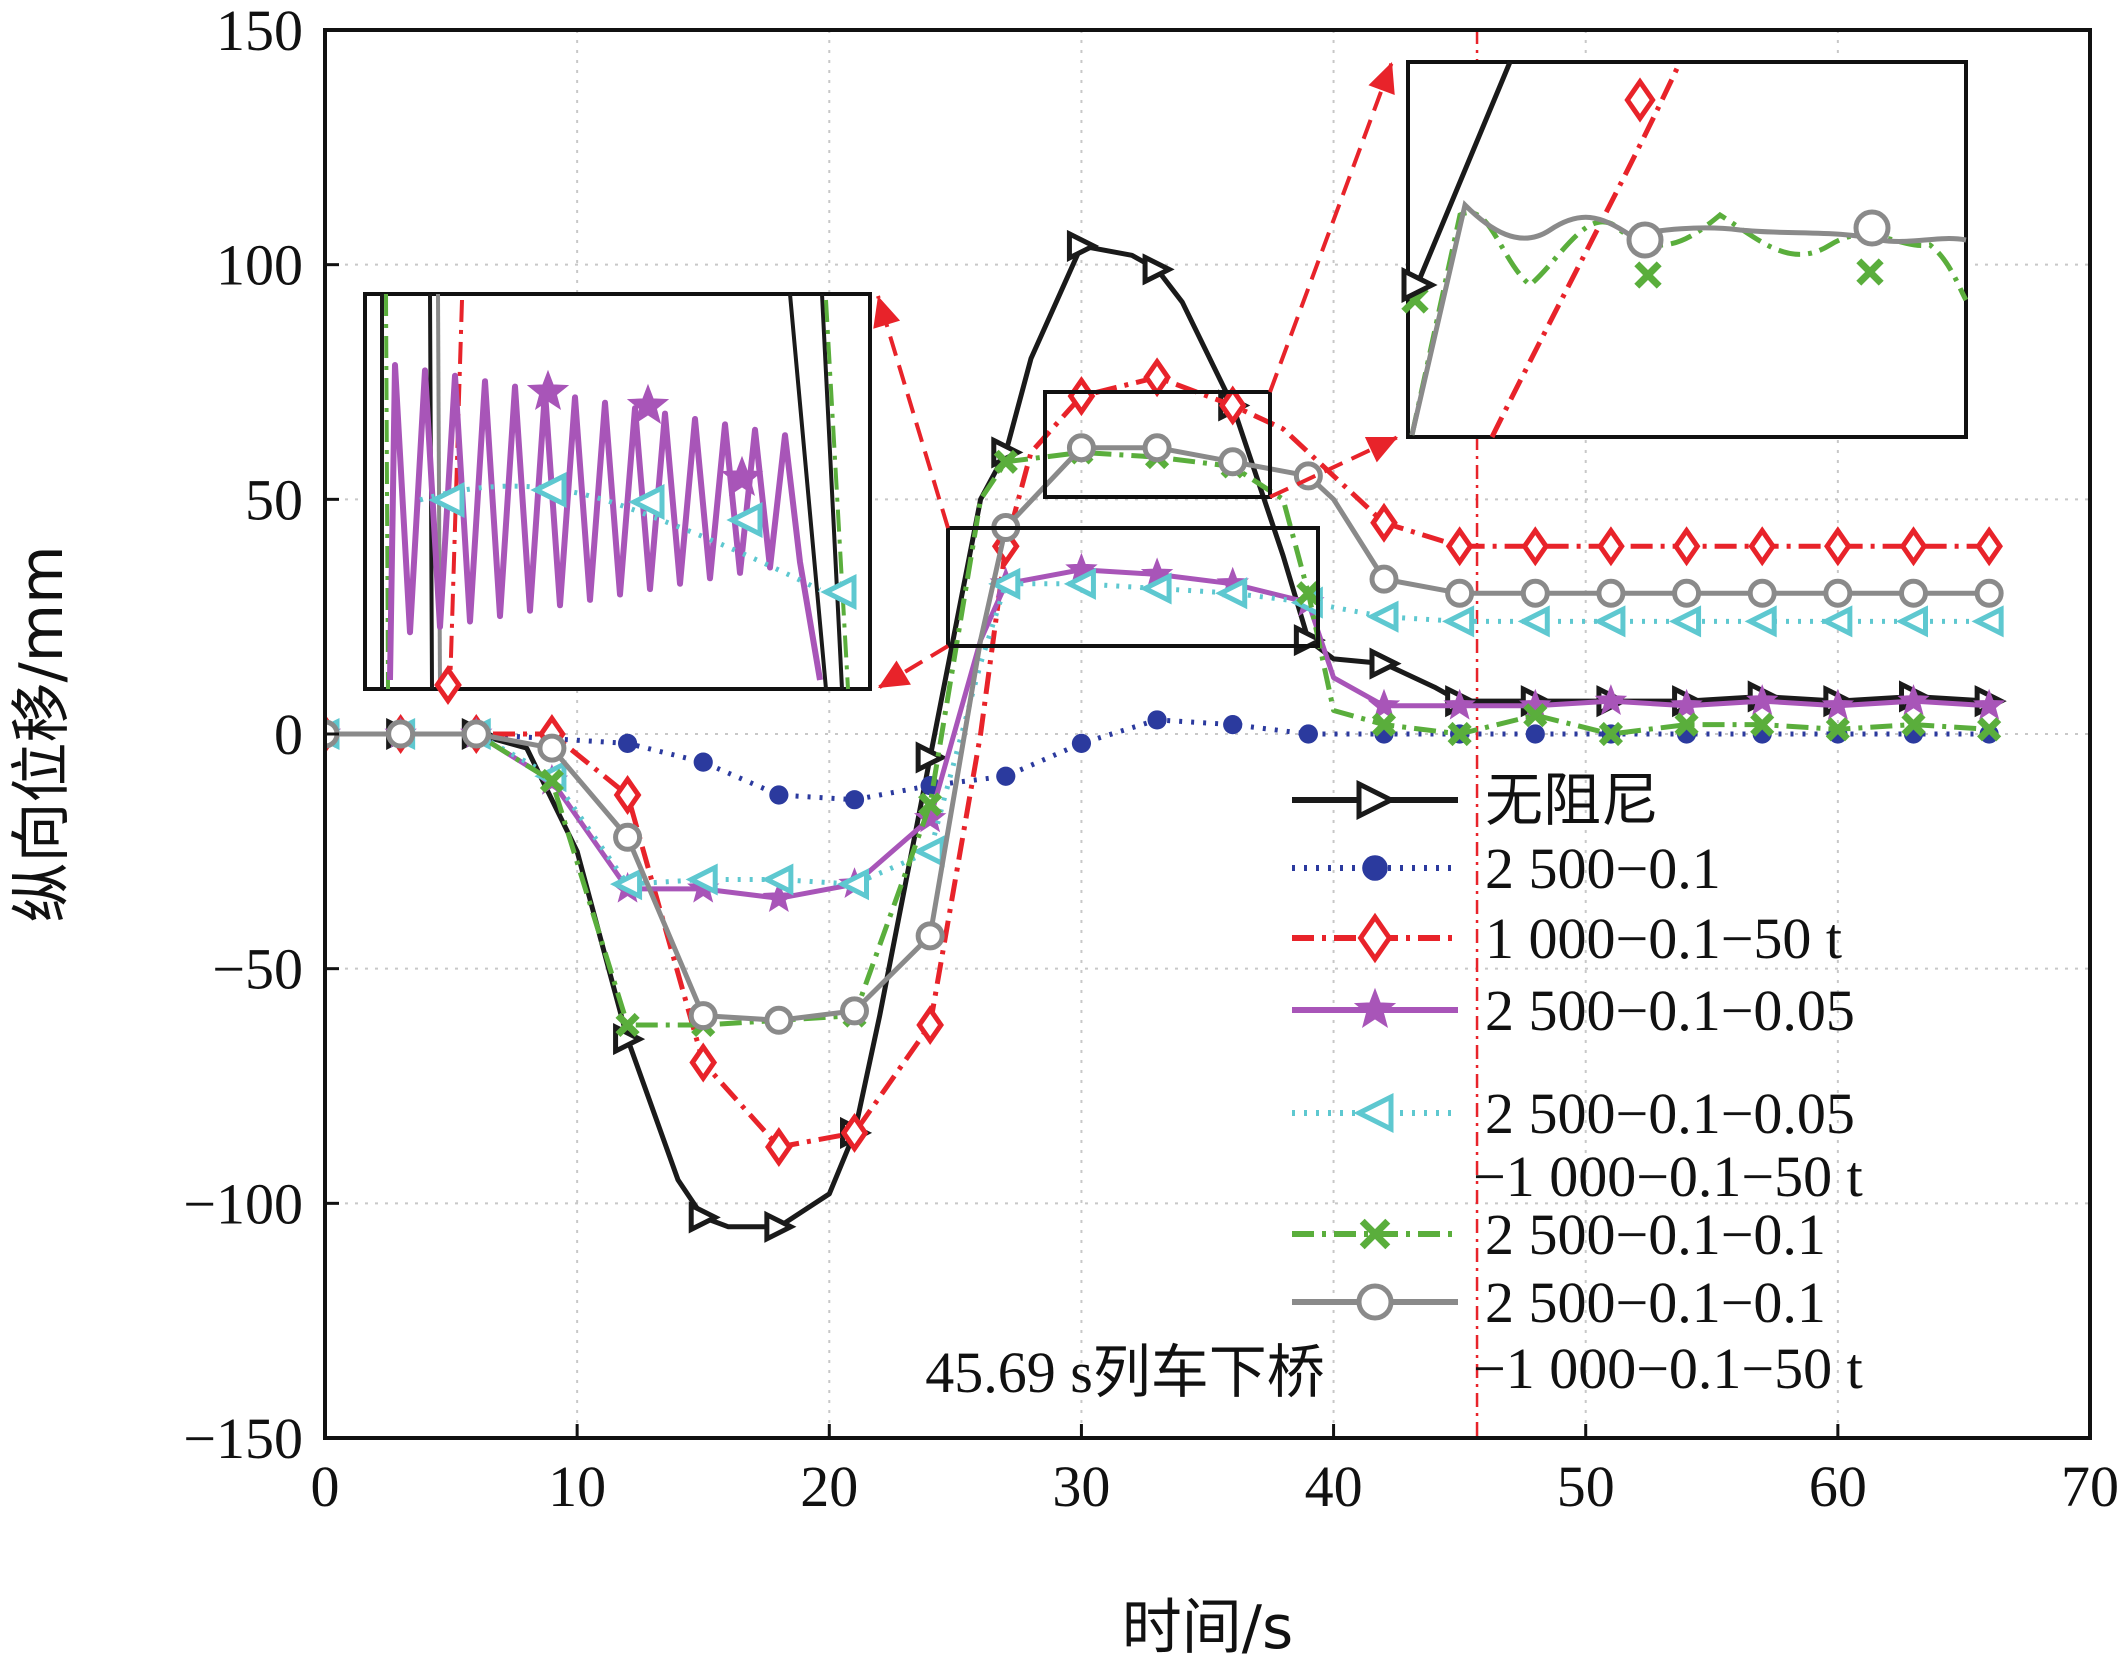 This screenshot has height=1664, width=2128. I want to click on y-tick-label: −50, so click(257, 969).